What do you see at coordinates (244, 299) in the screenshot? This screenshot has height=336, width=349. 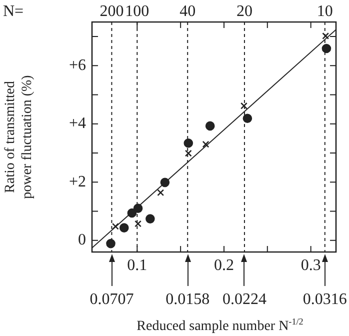 I see `annotation: 0.0224` at bounding box center [244, 299].